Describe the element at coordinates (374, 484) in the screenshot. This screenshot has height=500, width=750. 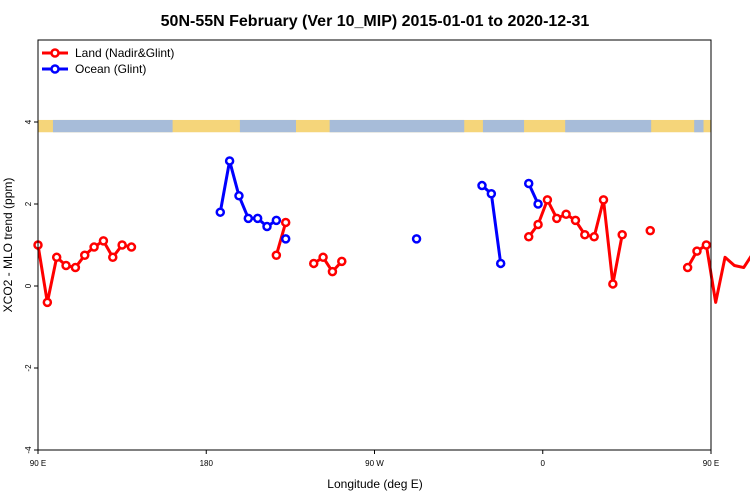
I see `x-axis-label: Longitude (deg E)` at that location.